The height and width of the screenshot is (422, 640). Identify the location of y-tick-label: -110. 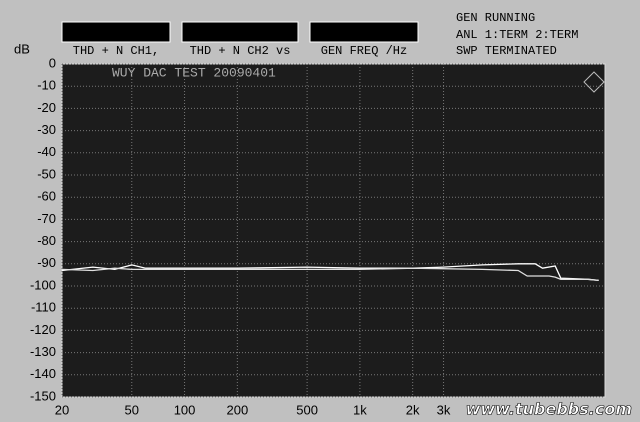
(43, 307).